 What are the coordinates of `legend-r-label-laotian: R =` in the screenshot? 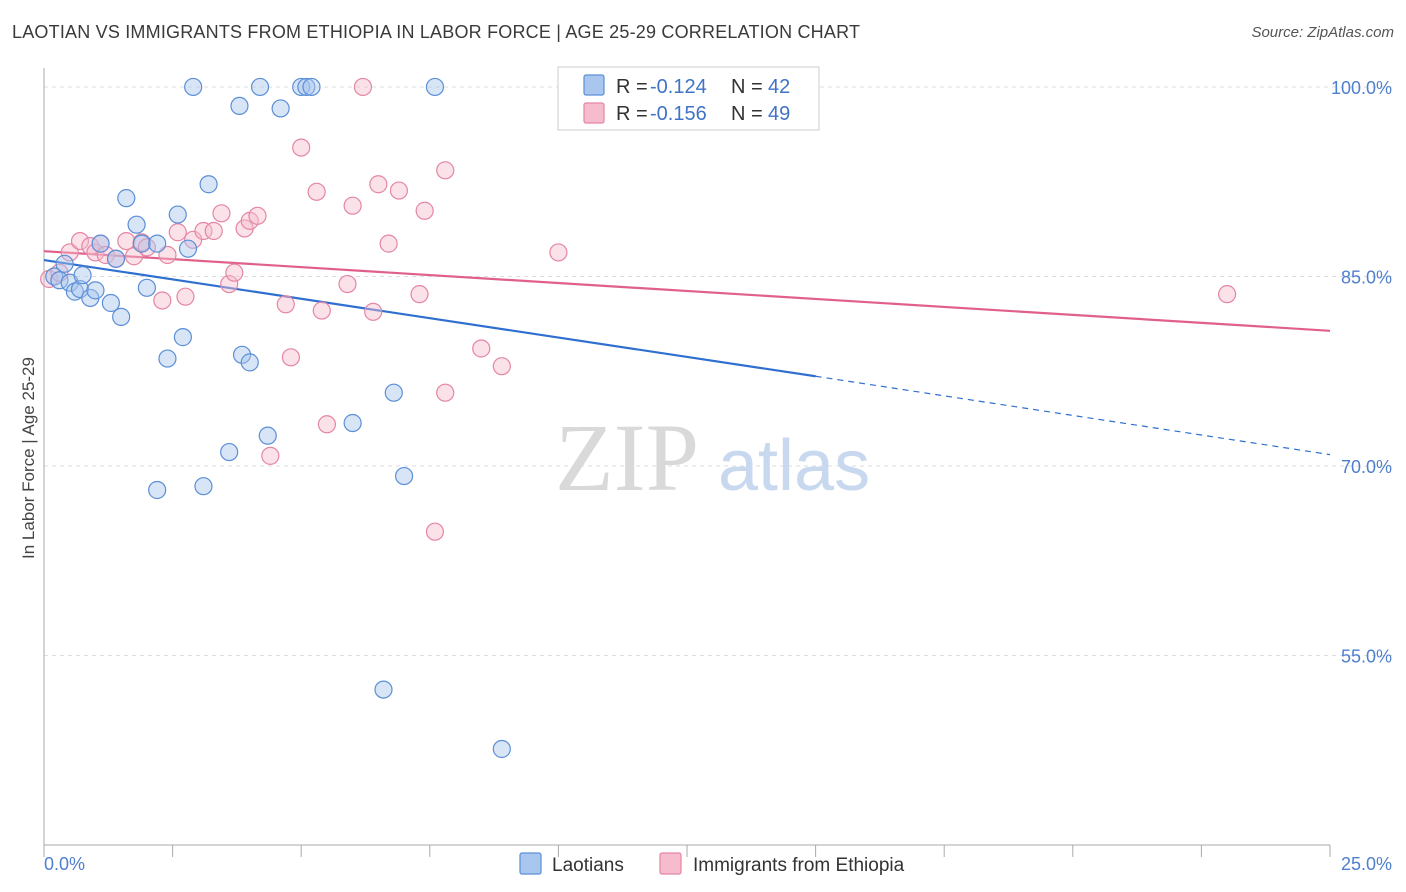 It's located at (632, 87).